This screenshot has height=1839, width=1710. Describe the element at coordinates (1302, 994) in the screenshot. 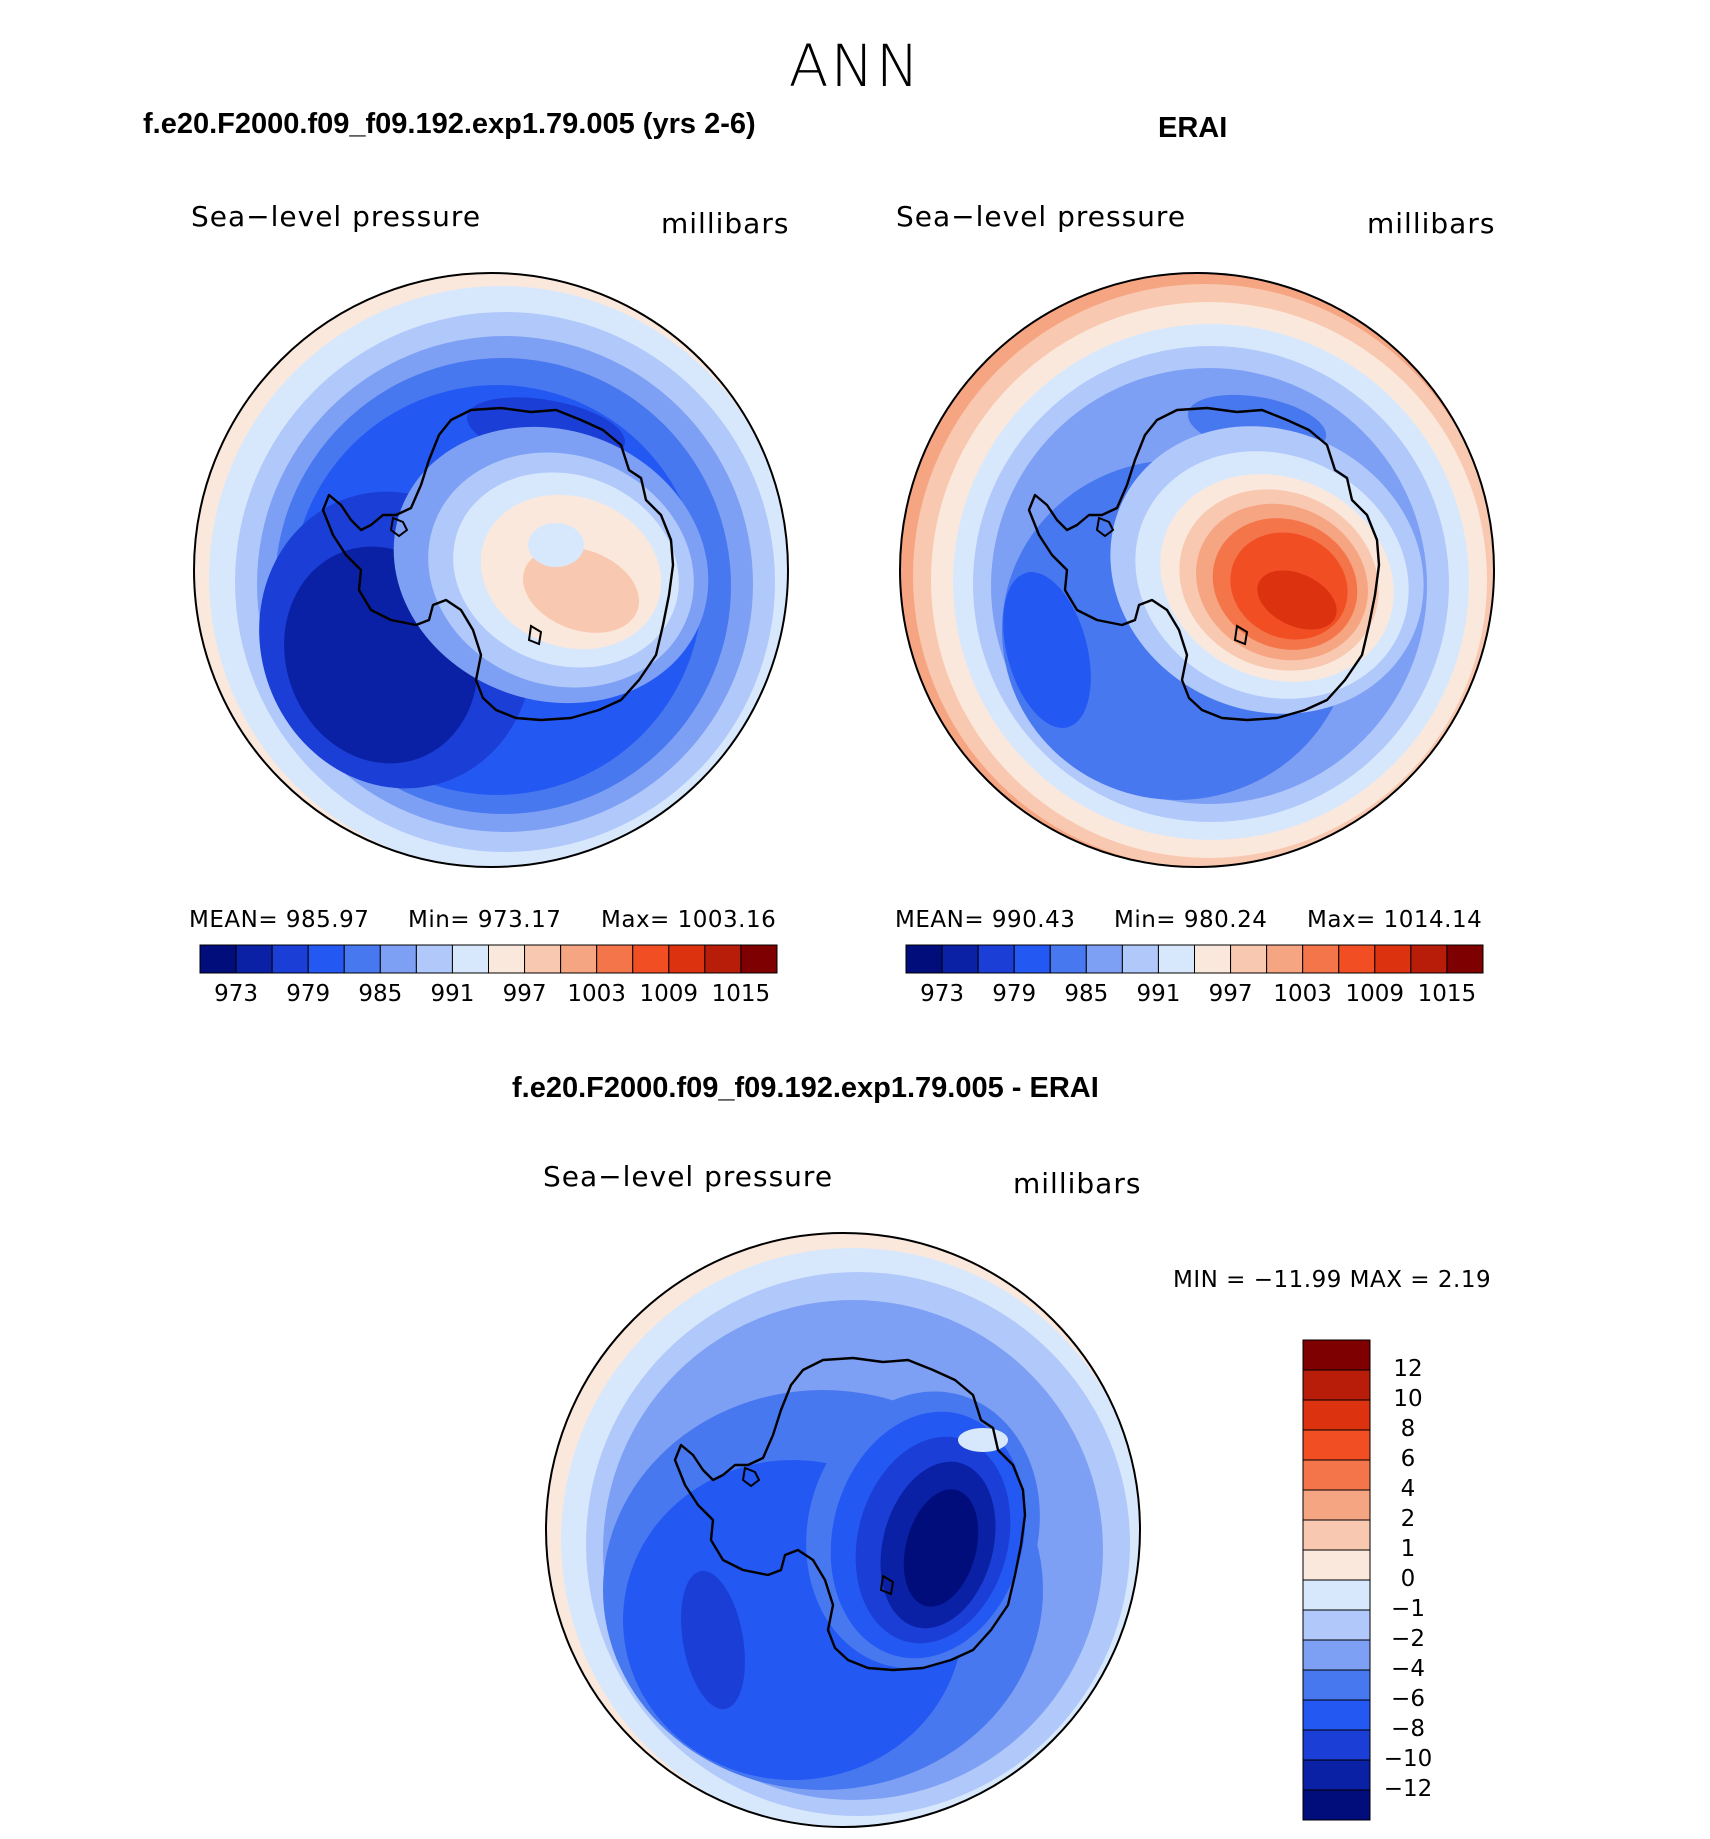

I see `panel-2-colorbar-tick-label: 1003` at that location.